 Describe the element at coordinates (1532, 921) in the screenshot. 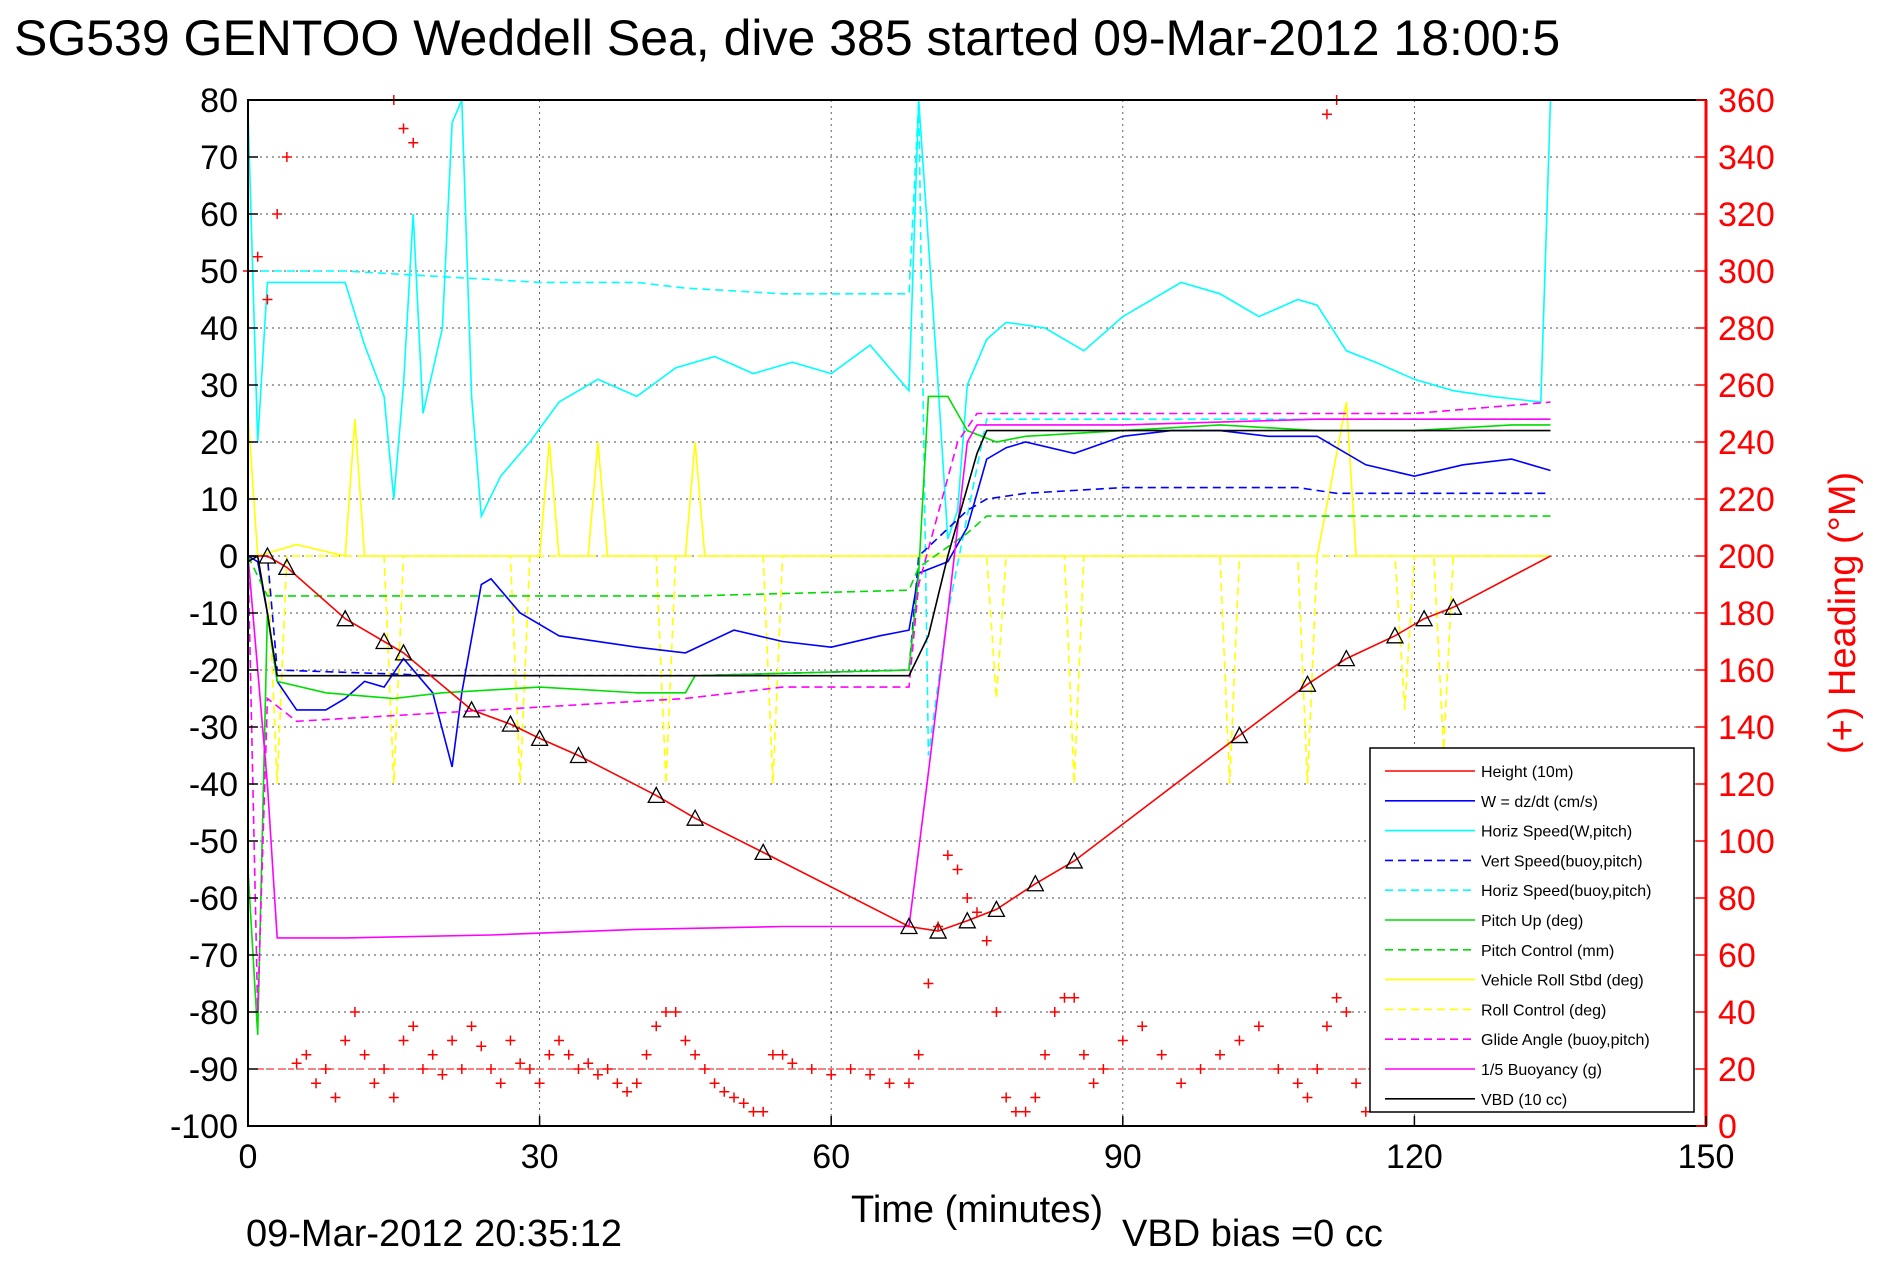

I see `legend-label: Pitch Up (deg)` at that location.